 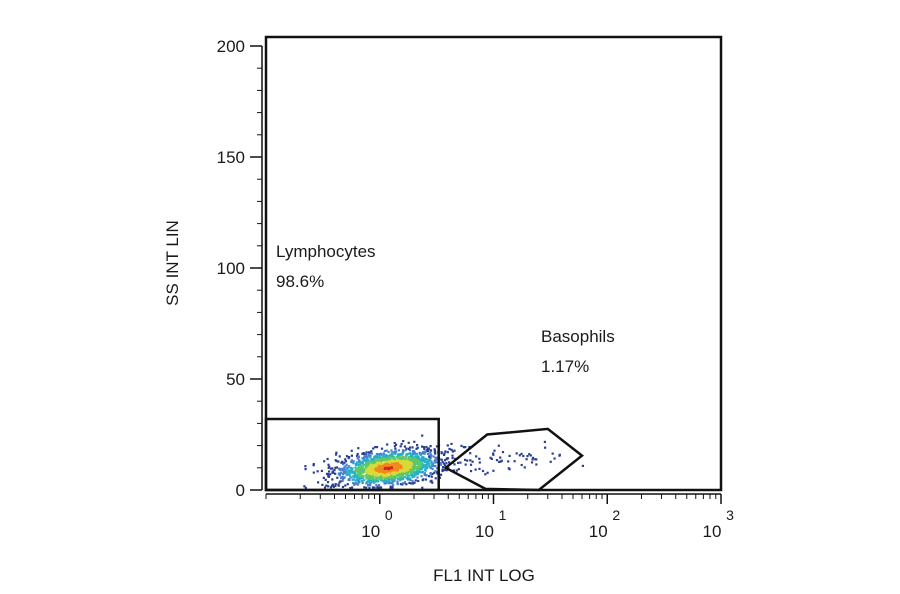 What do you see at coordinates (326, 251) in the screenshot?
I see `lymphocytes-gate-name: Lymphocytes` at bounding box center [326, 251].